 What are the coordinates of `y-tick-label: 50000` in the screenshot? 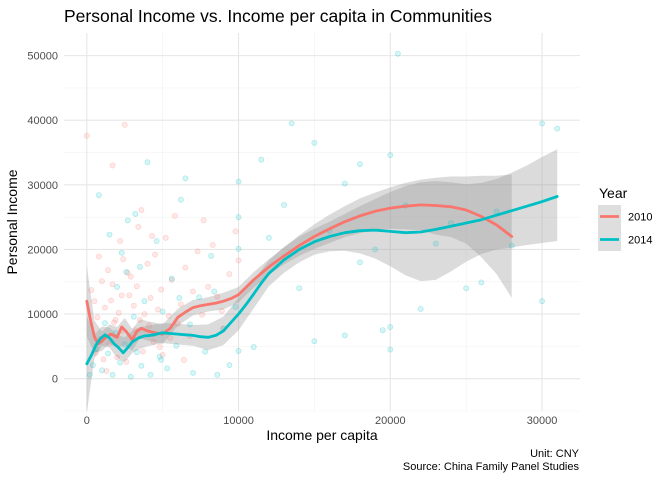 It's located at (42, 57).